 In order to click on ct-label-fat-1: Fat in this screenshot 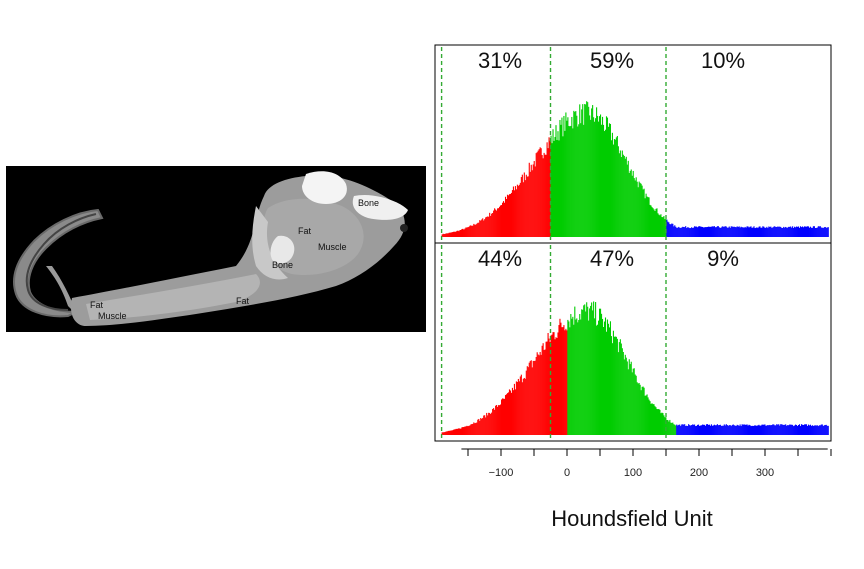, I will do `click(305, 231)`.